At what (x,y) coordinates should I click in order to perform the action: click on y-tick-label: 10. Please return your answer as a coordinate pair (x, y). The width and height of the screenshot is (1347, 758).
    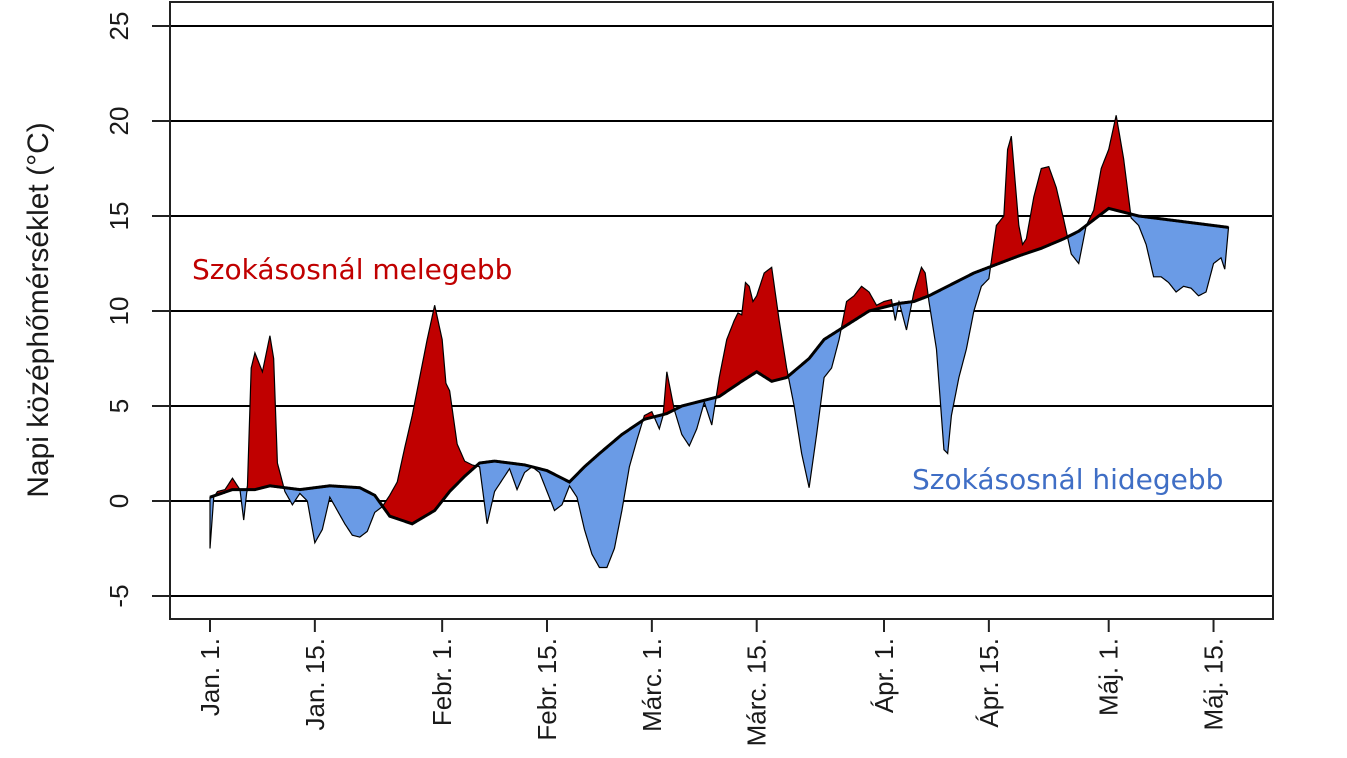
    Looking at the image, I should click on (119, 311).